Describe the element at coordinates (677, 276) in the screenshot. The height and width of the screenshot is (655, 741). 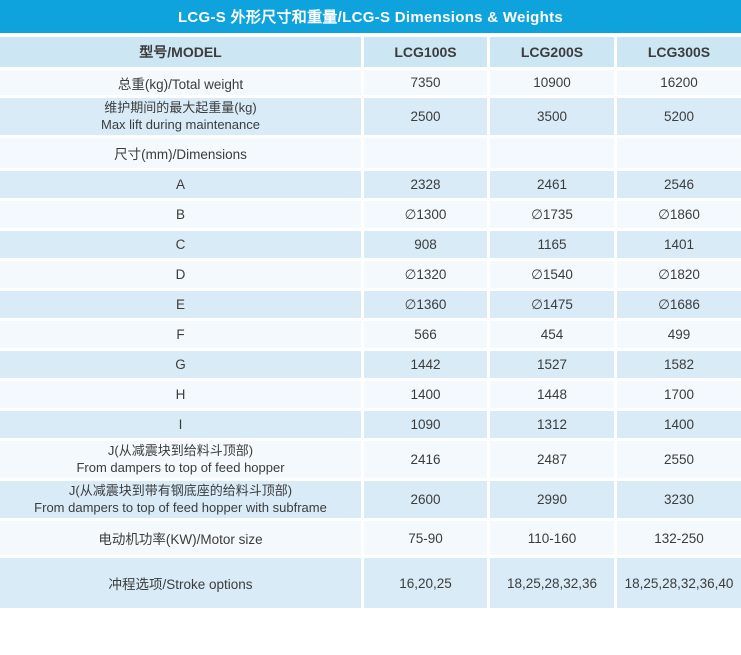
I see `cell-value: ∅1820` at that location.